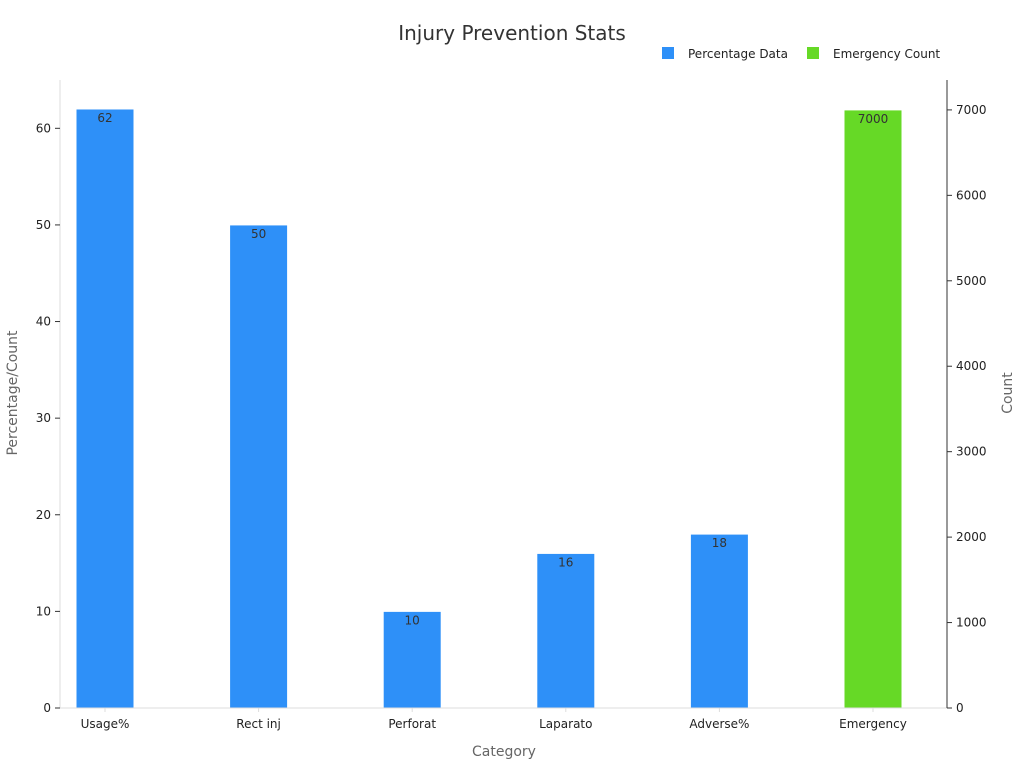  Describe the element at coordinates (971, 110) in the screenshot. I see `y2-tick-label: 7000` at that location.